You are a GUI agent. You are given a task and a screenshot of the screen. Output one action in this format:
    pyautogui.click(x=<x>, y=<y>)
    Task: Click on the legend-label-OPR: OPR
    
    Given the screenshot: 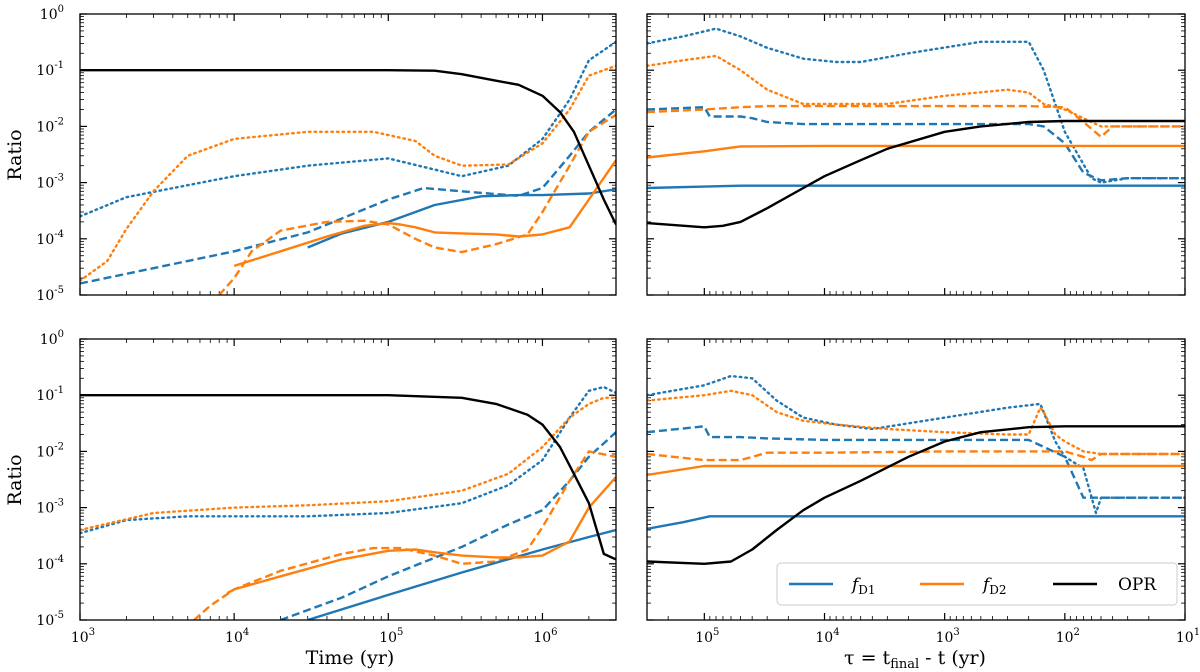 What is the action you would take?
    pyautogui.click(x=1137, y=585)
    